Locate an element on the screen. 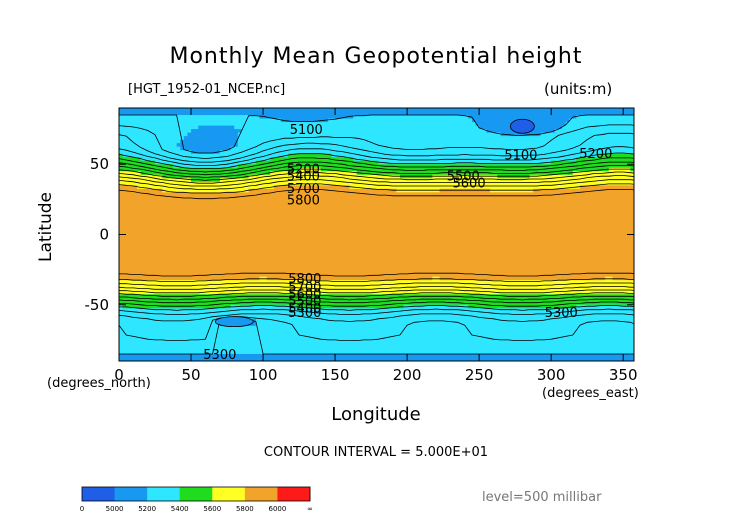 Image resolution: width=752 pixels, height=532 pixels. x-axis-label: Longitude is located at coordinates (376, 414).